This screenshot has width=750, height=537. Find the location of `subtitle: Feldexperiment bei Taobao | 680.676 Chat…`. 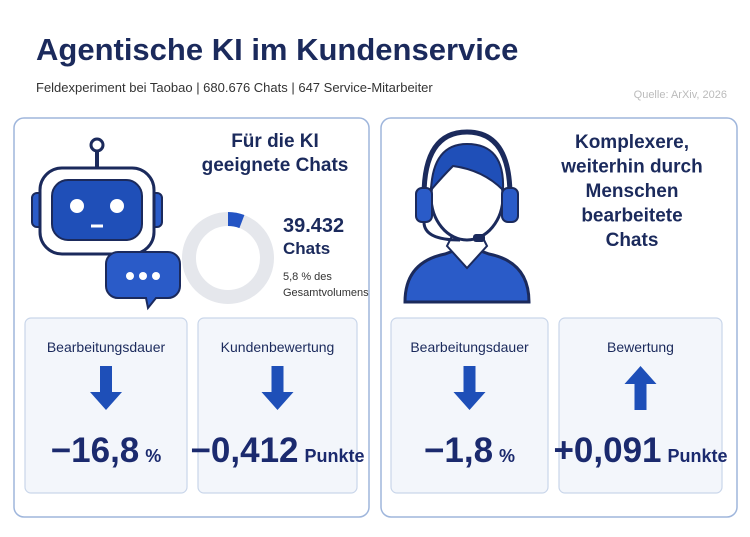

subtitle: Feldexperiment bei Taobao | 680.676 Chat… is located at coordinates (234, 87).